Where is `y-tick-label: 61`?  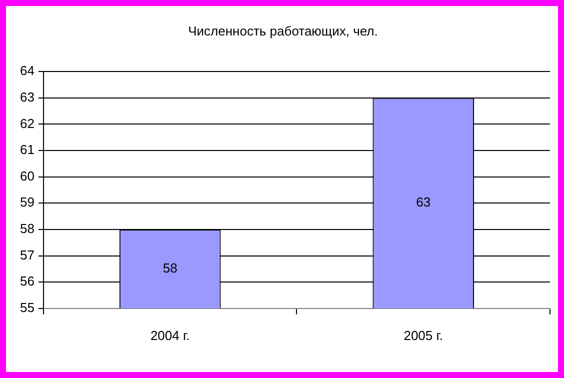
y-tick-label: 61 is located at coordinates (27, 150).